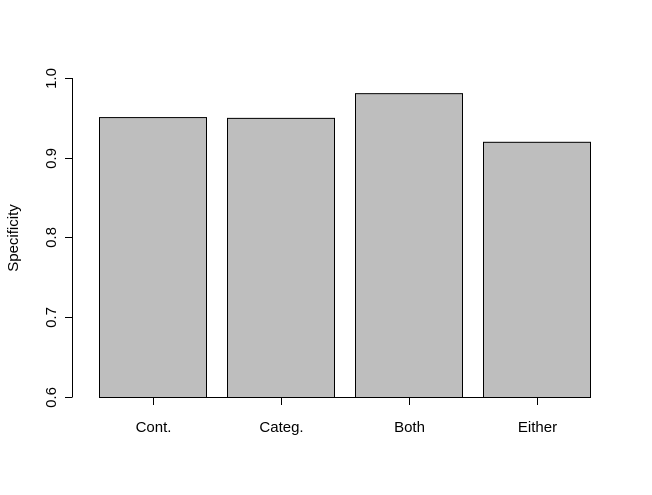 The width and height of the screenshot is (652, 495). What do you see at coordinates (51, 158) in the screenshot?
I see `y-tick-label-3: 0.9` at bounding box center [51, 158].